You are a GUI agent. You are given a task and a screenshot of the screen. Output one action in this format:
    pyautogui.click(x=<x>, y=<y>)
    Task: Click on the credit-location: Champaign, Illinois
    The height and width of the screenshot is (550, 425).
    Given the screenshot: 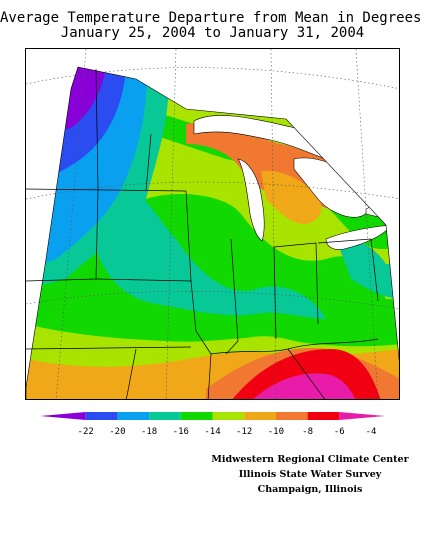 What is the action you would take?
    pyautogui.click(x=310, y=489)
    